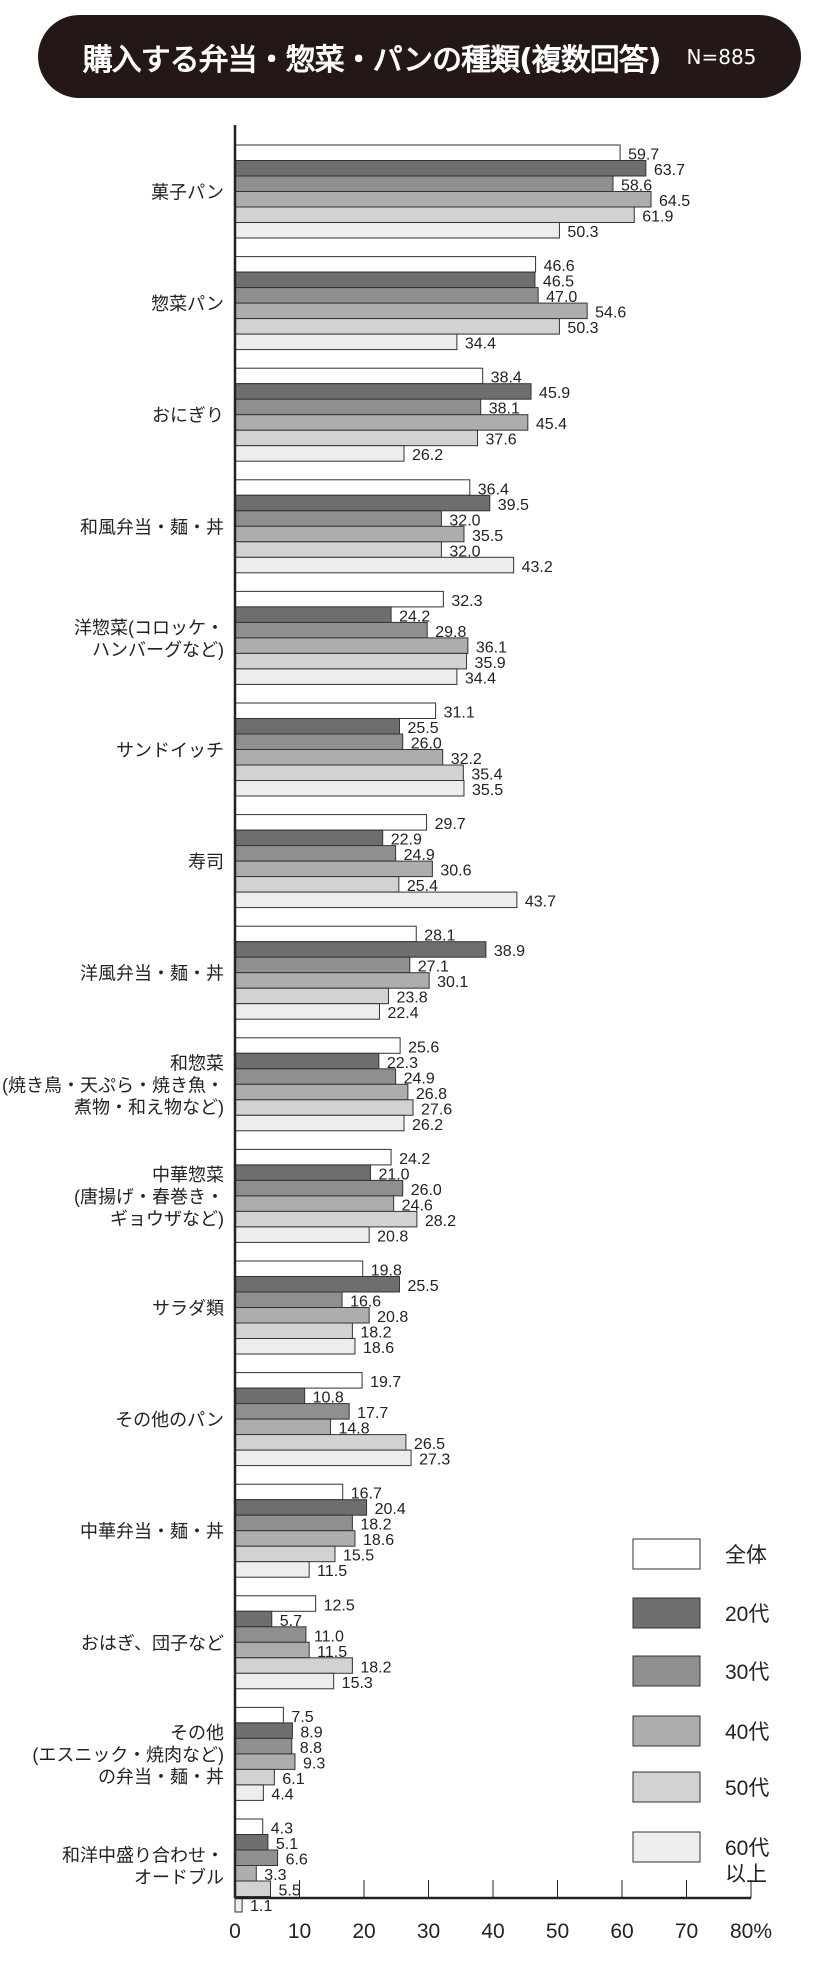 Image resolution: width=820 pixels, height=1980 pixels. Describe the element at coordinates (392, 1236) in the screenshot. I see `data-label: 20.8` at that location.